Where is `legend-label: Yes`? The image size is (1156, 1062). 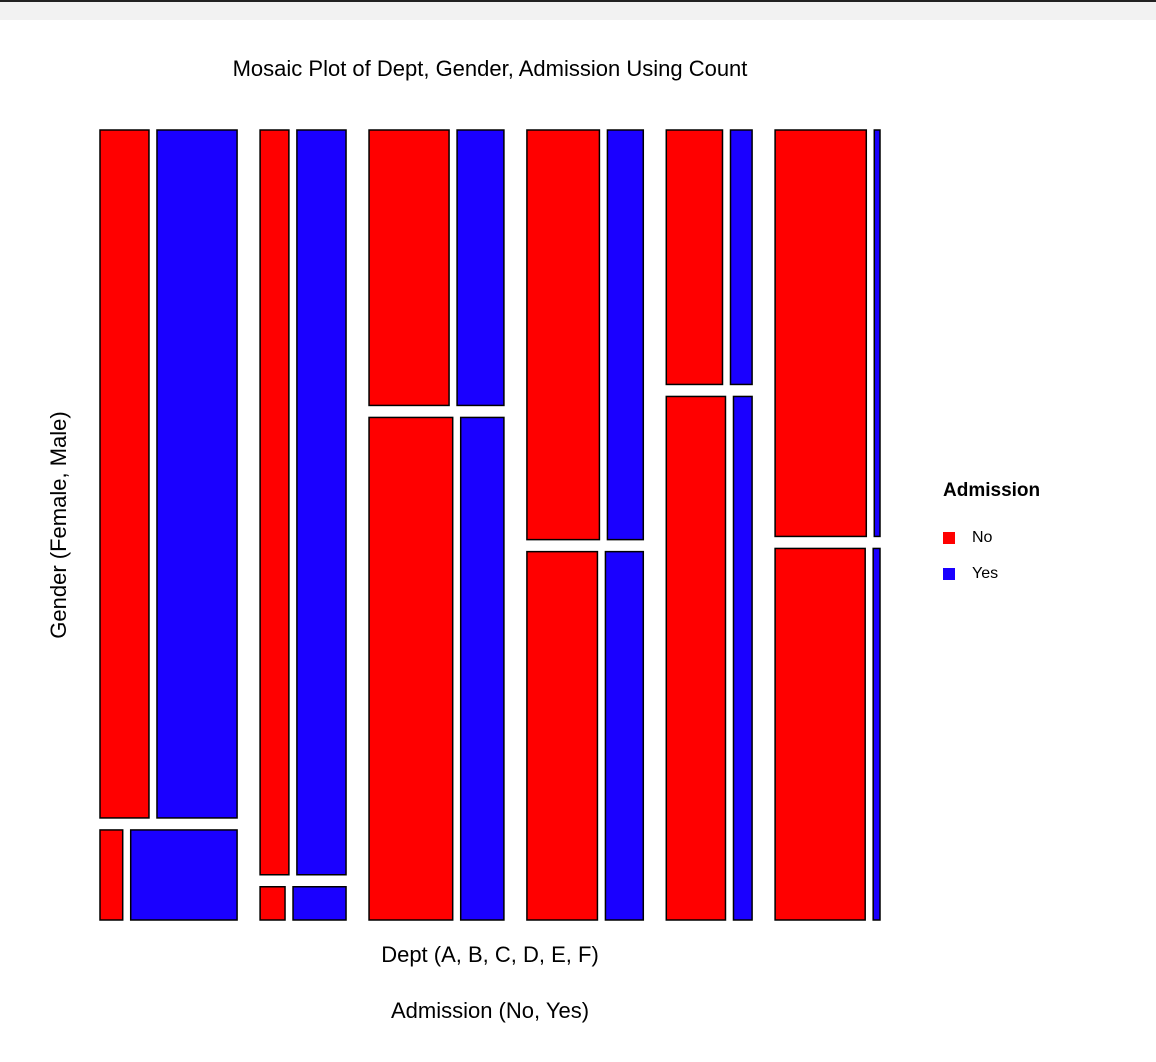 legend-label: Yes is located at coordinates (985, 573).